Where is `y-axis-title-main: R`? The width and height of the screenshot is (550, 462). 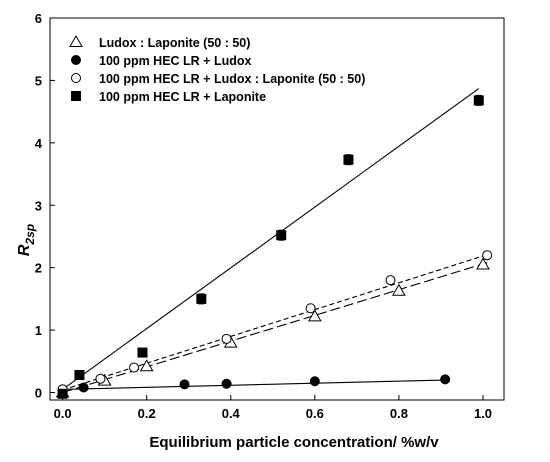
y-axis-title-main: R is located at coordinates (24, 250).